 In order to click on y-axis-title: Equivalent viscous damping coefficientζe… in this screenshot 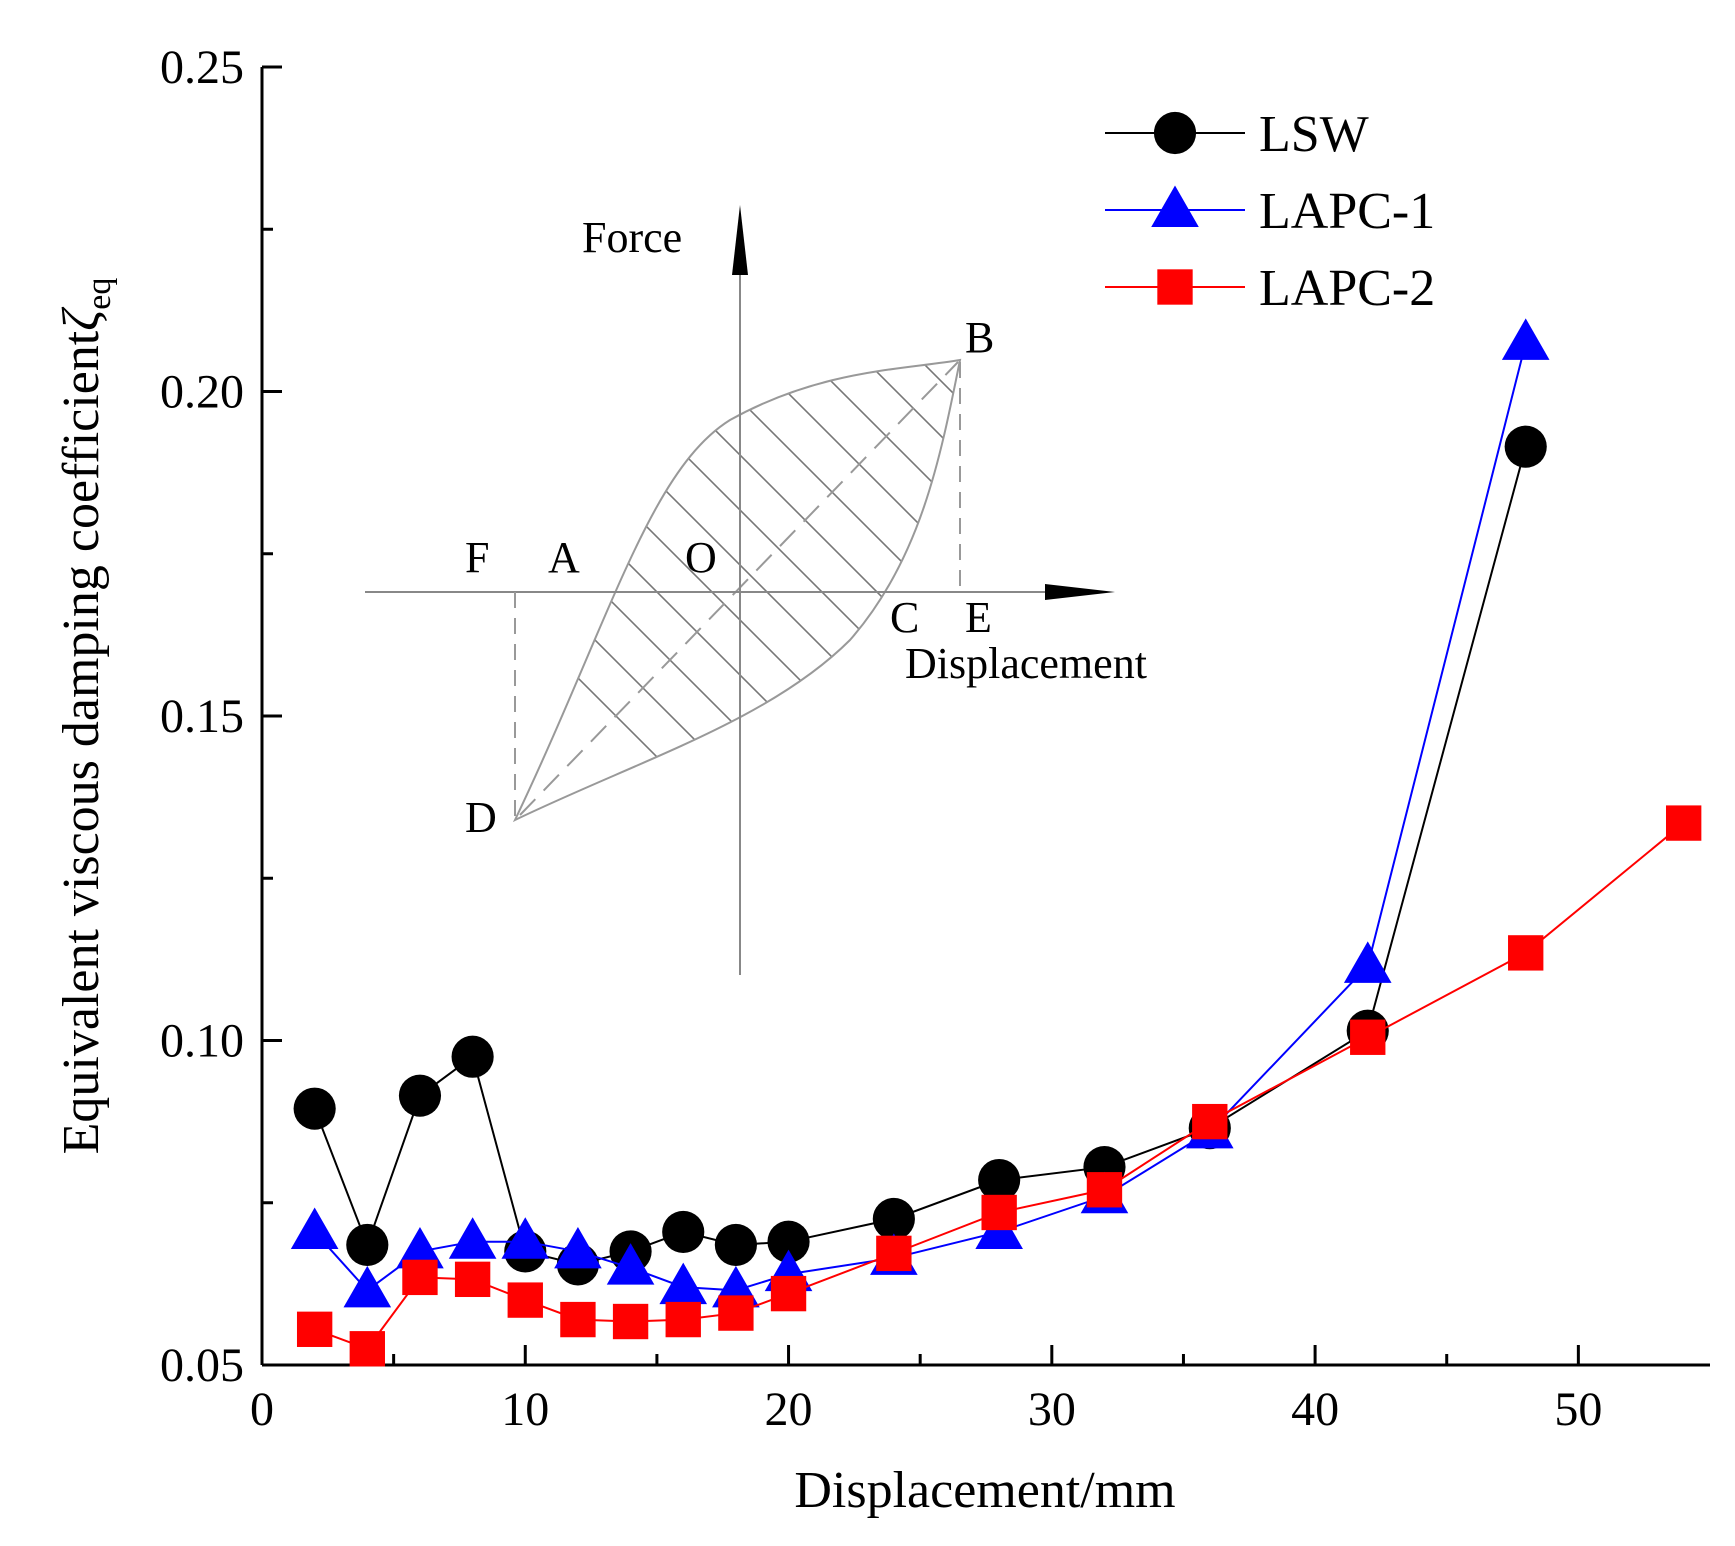, I will do `click(85, 716)`.